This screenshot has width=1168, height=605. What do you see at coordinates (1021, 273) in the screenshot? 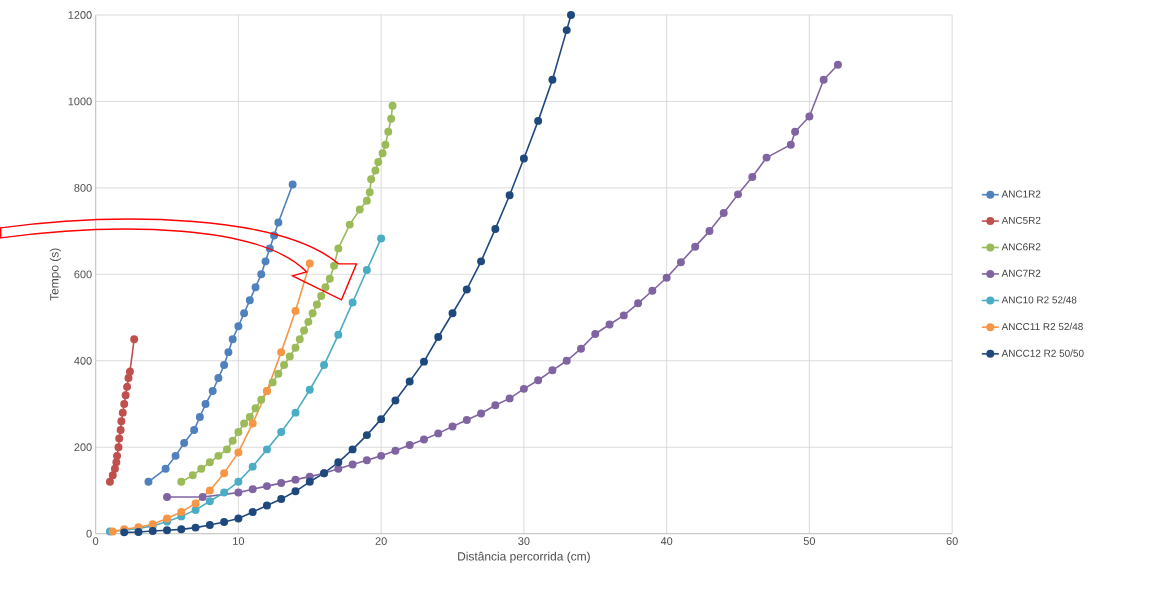
I see `legend-label: ANC7R2` at bounding box center [1021, 273].